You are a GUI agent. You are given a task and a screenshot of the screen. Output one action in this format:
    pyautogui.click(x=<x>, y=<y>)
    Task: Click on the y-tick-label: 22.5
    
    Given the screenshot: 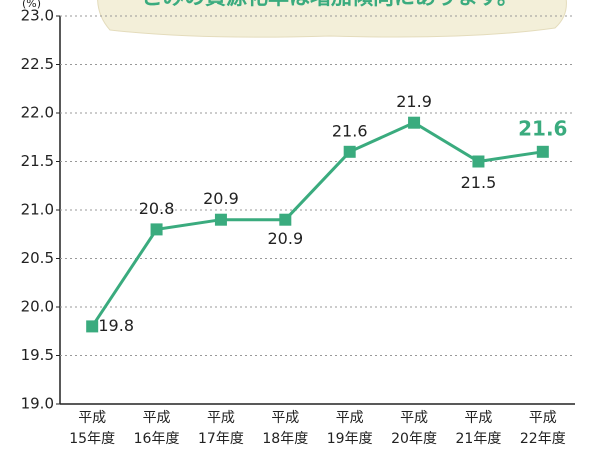 What is the action you would take?
    pyautogui.click(x=37, y=64)
    